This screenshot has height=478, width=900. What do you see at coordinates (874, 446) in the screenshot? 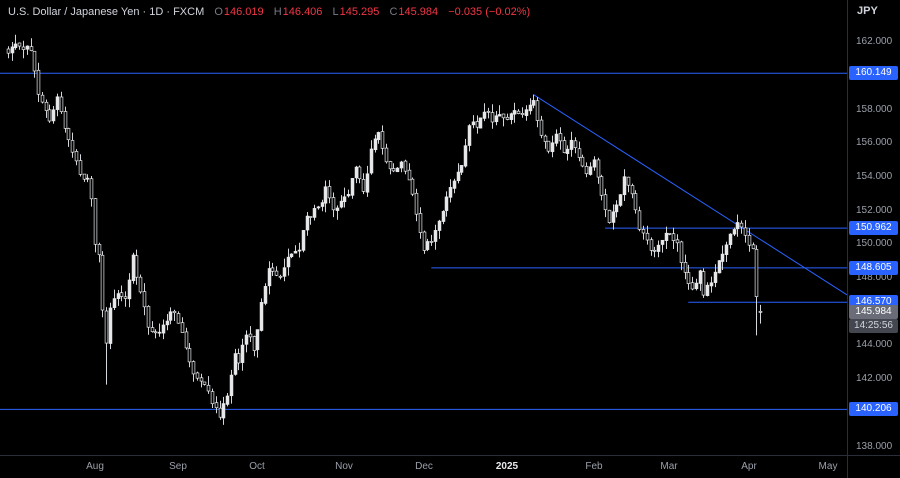
I see `price-tick-label: 138.000` at bounding box center [874, 446].